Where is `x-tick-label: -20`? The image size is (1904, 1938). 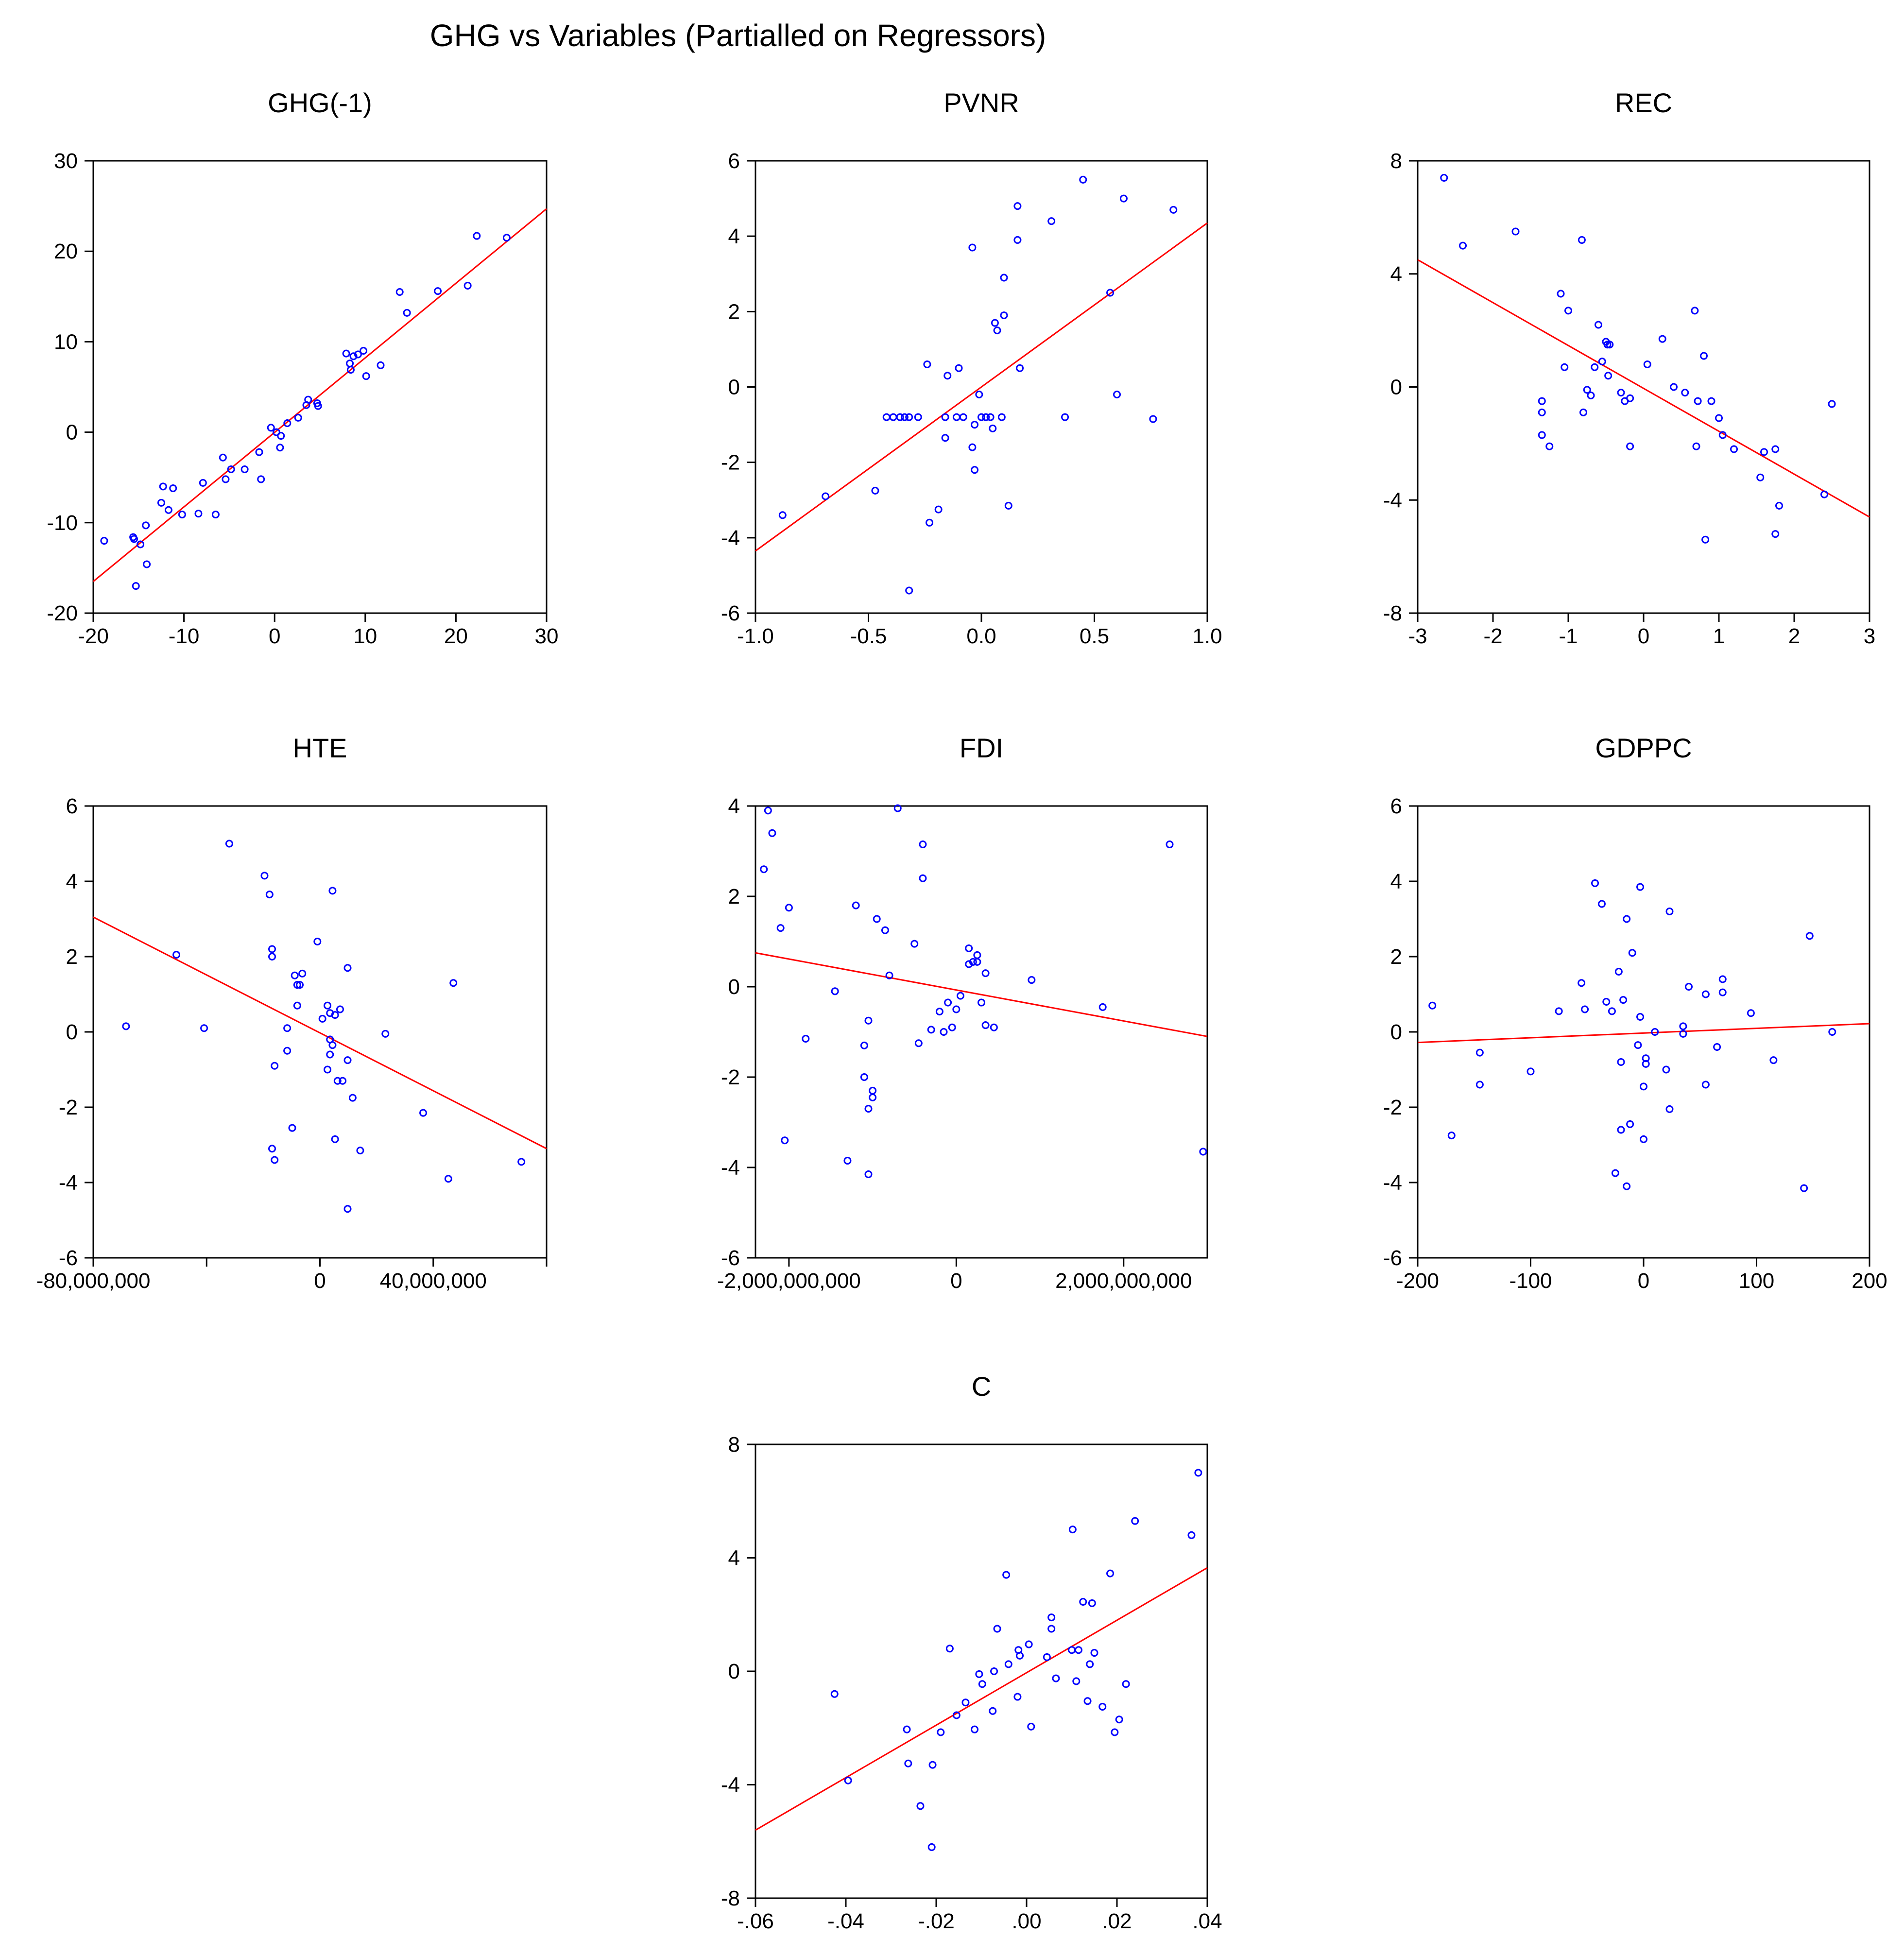
x-tick-label: -20 is located at coordinates (93, 636).